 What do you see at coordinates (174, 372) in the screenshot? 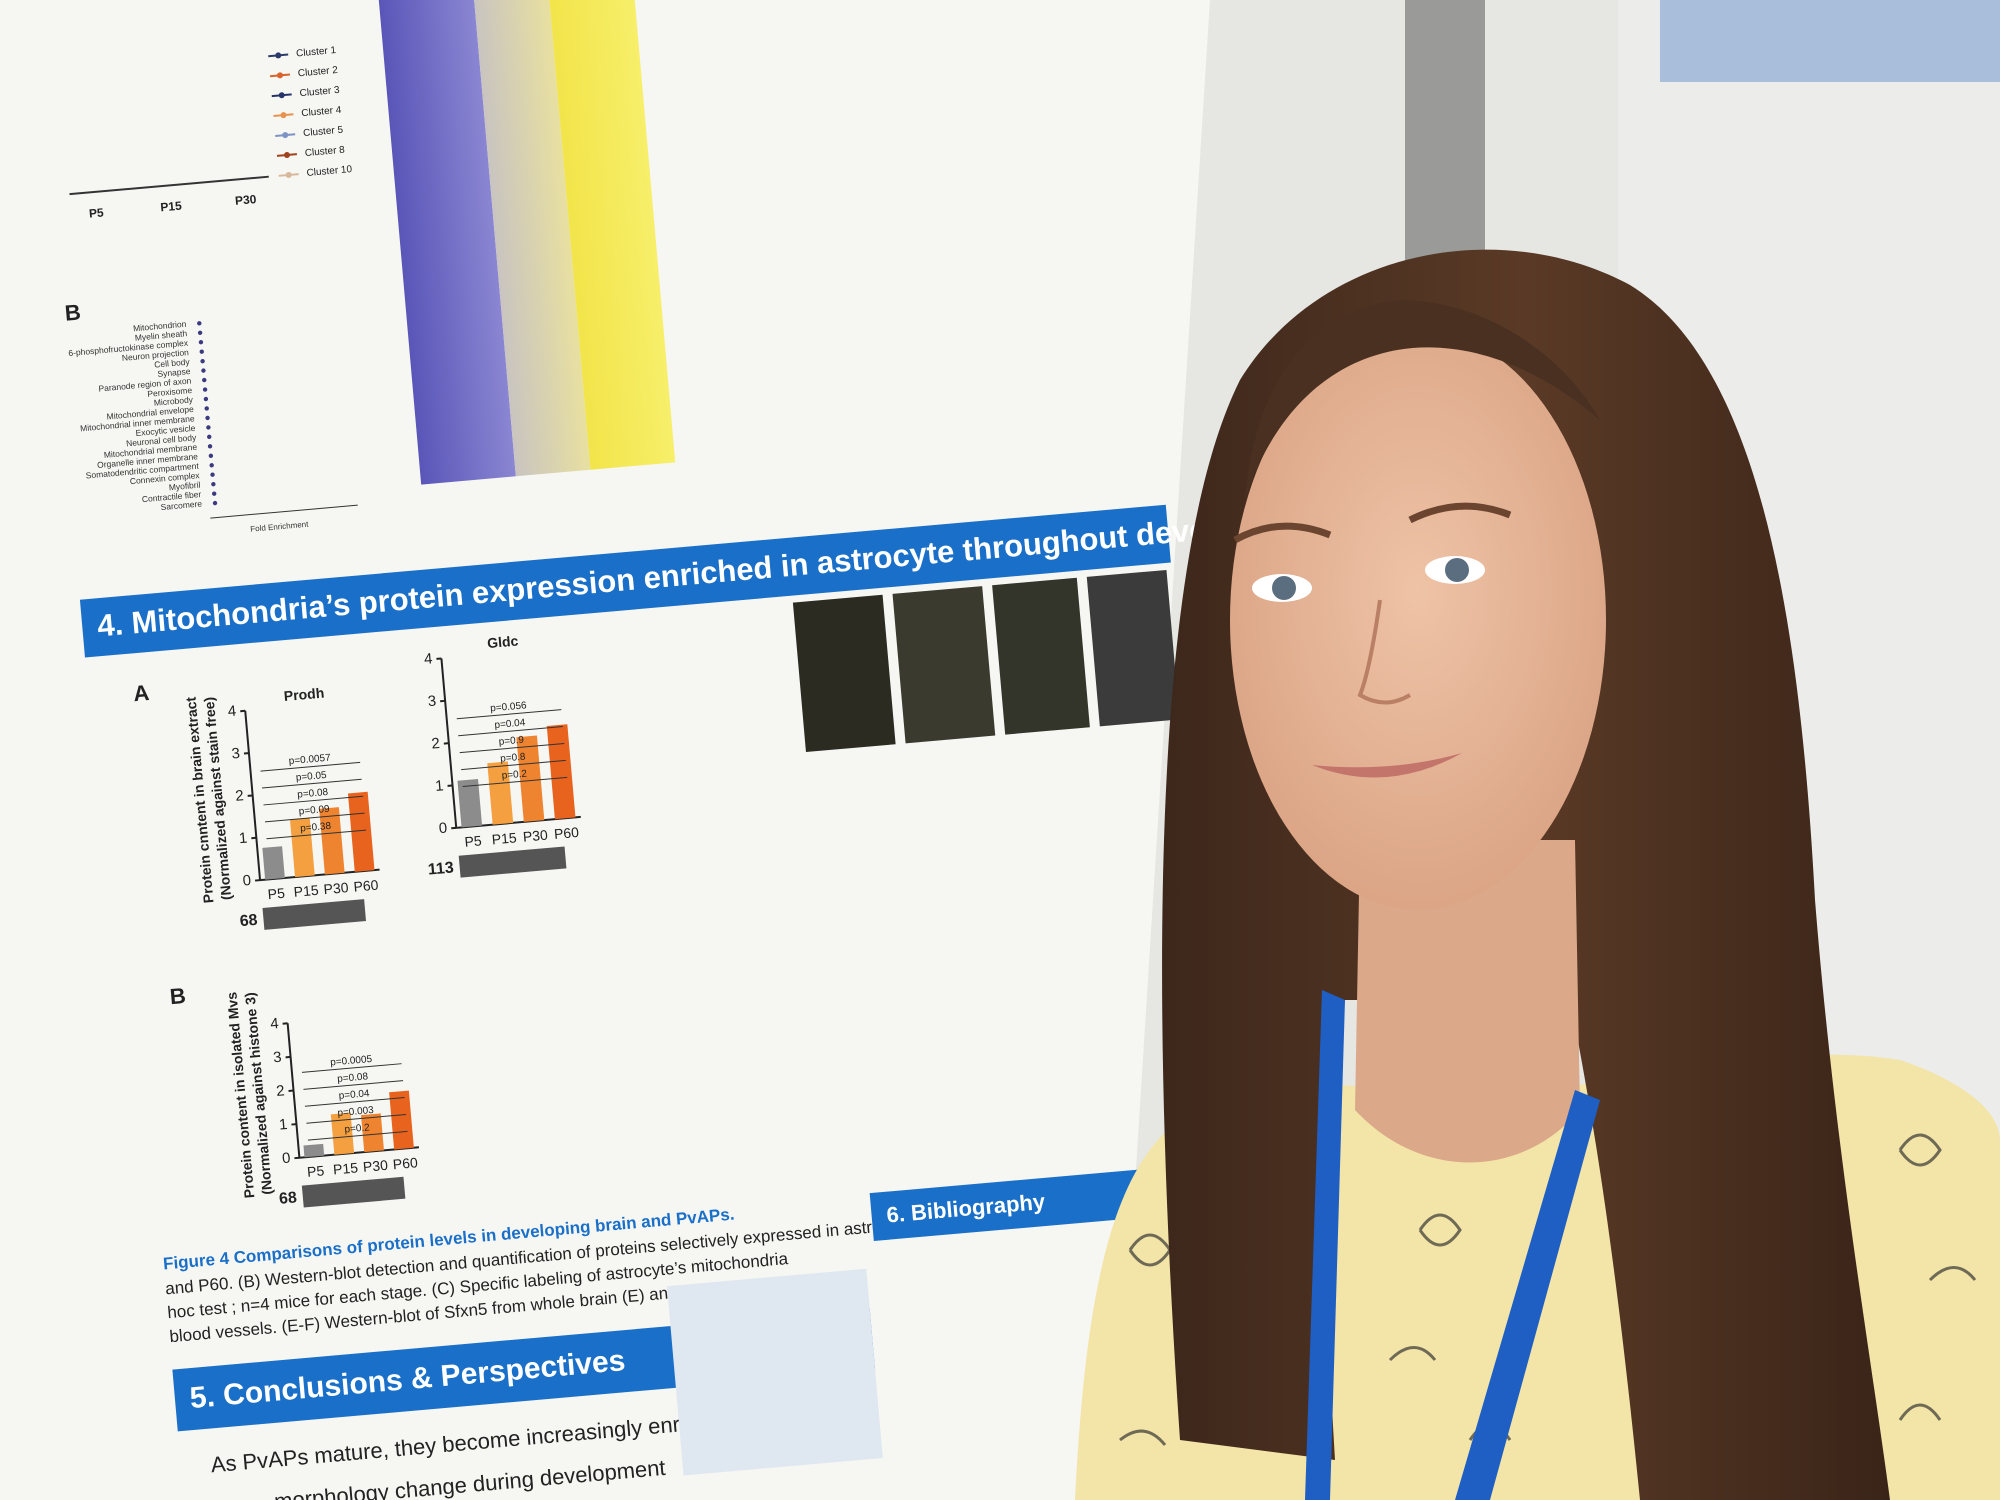
I see `go-term: Synapse` at bounding box center [174, 372].